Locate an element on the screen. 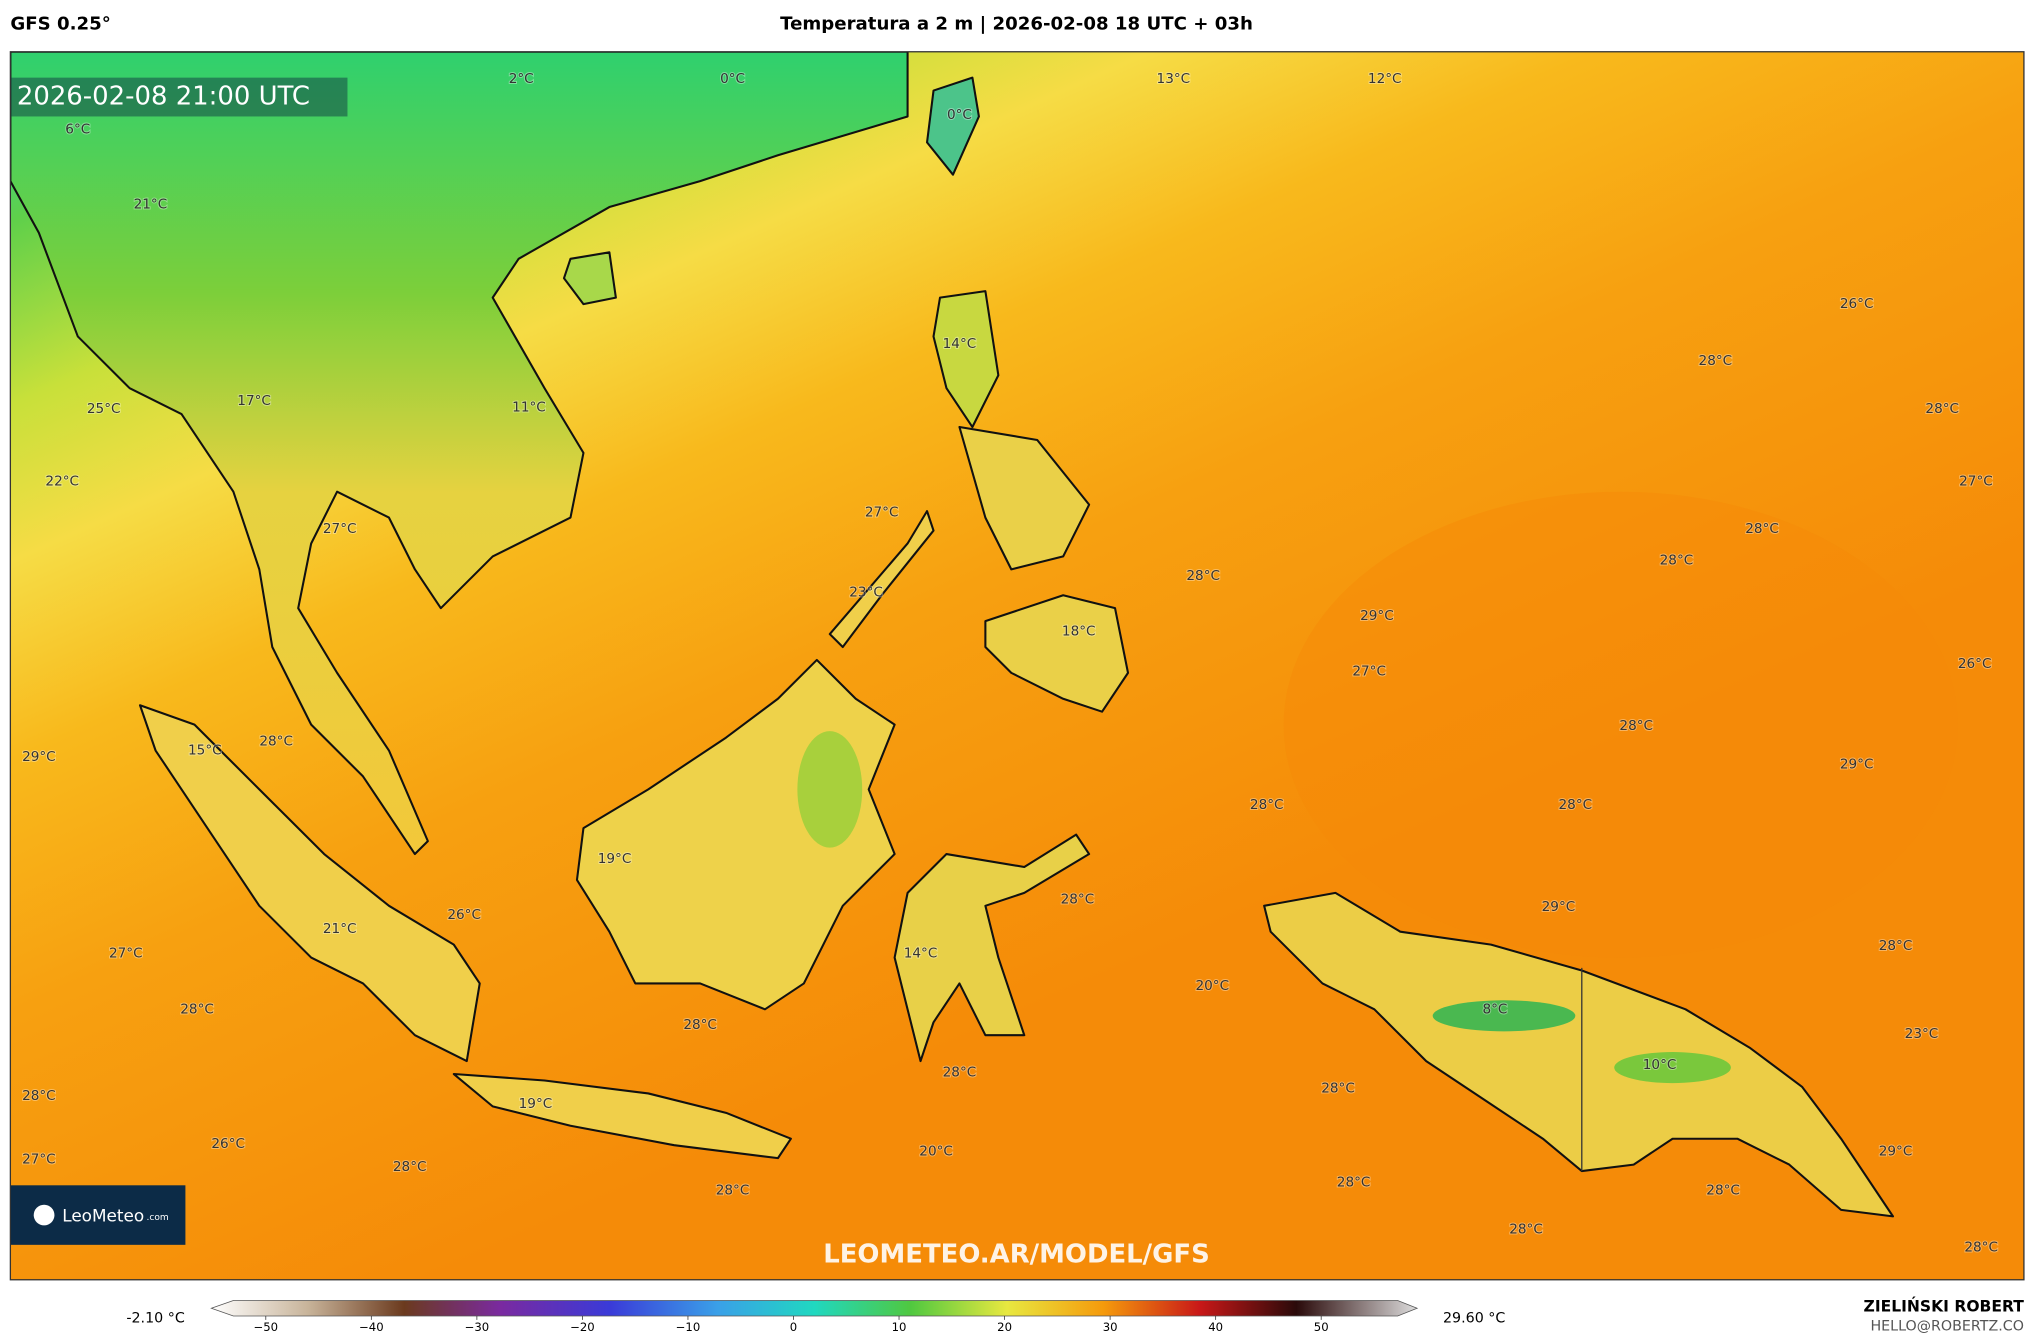  colorbar-min: -2.10 °C is located at coordinates (155, 1319).